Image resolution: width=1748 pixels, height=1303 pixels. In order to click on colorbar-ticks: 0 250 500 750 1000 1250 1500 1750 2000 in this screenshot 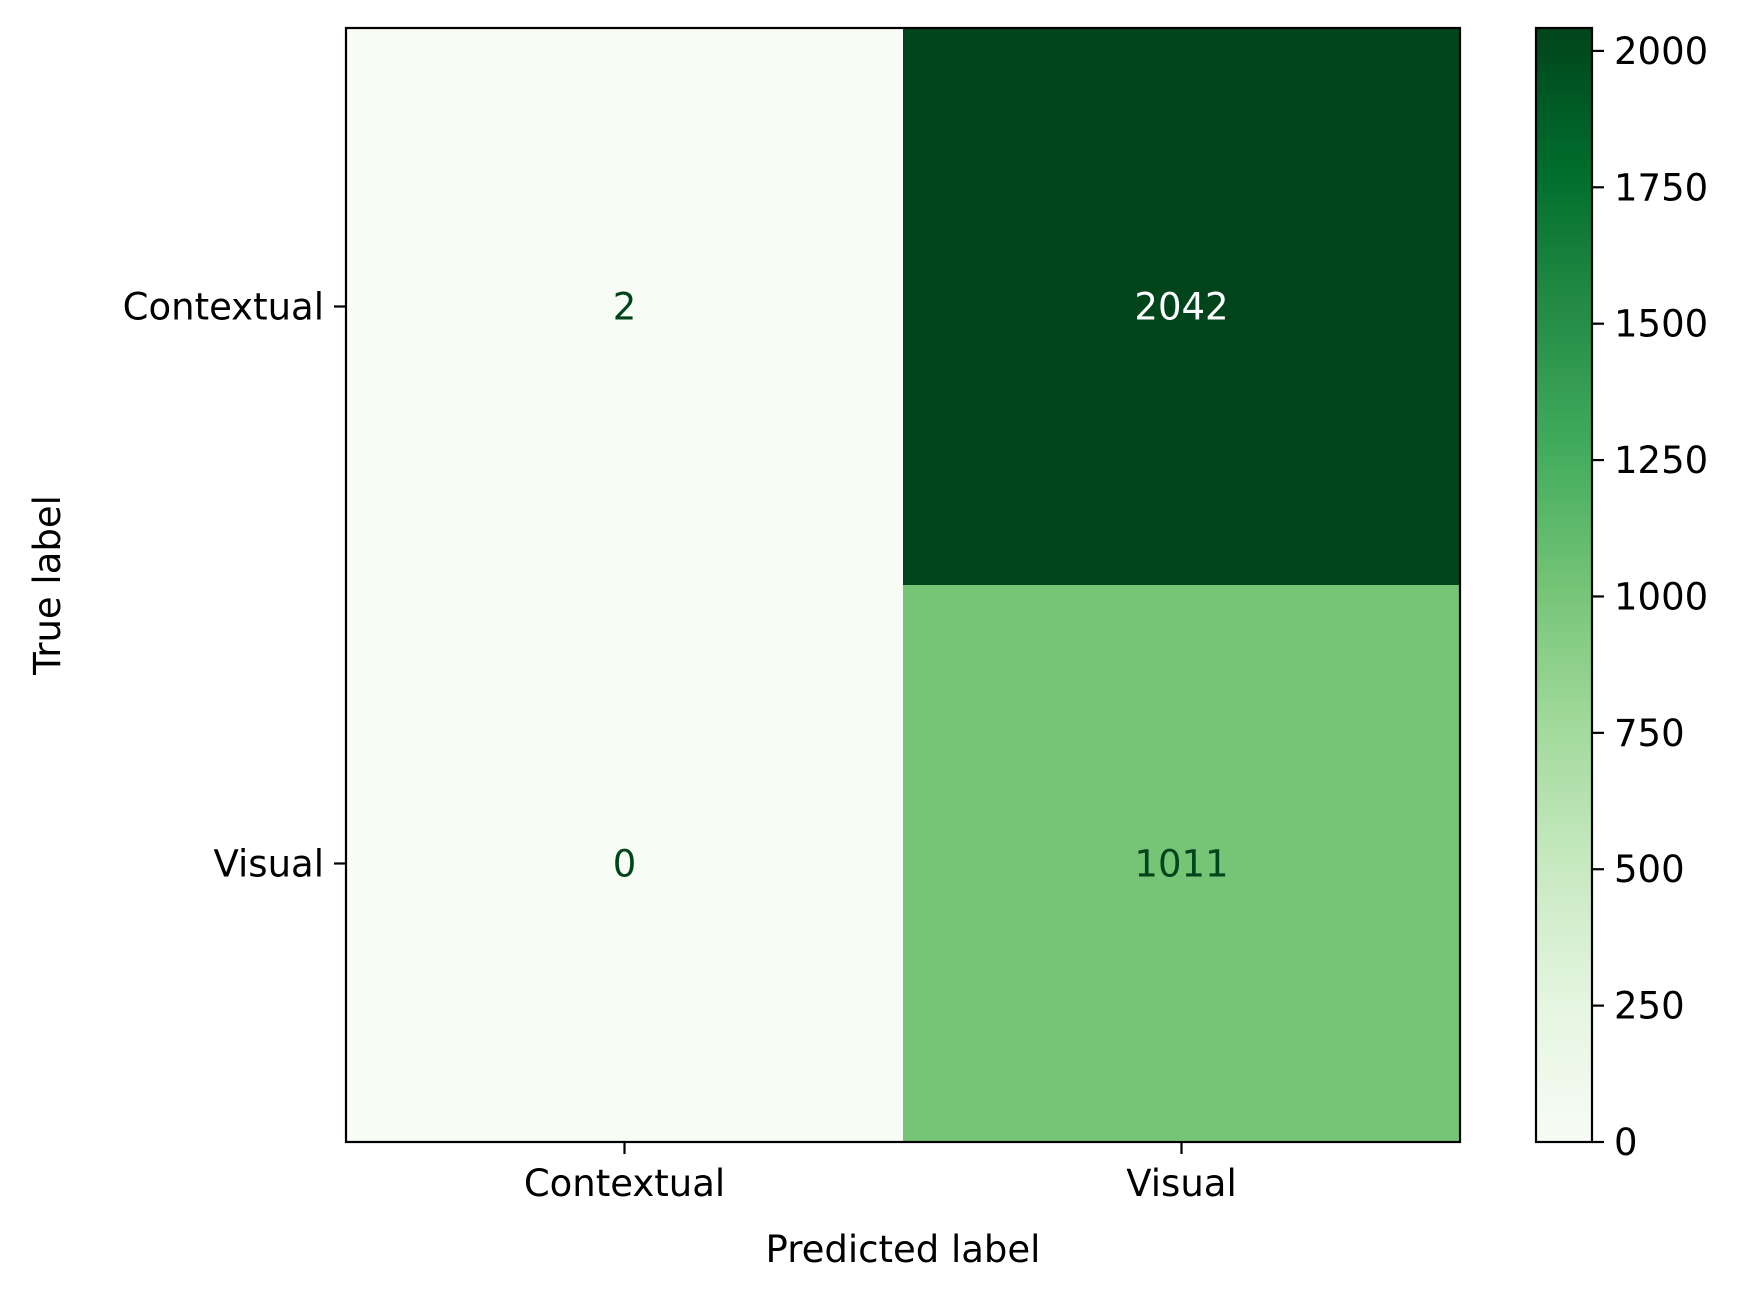, I will do `click(1650, 597)`.